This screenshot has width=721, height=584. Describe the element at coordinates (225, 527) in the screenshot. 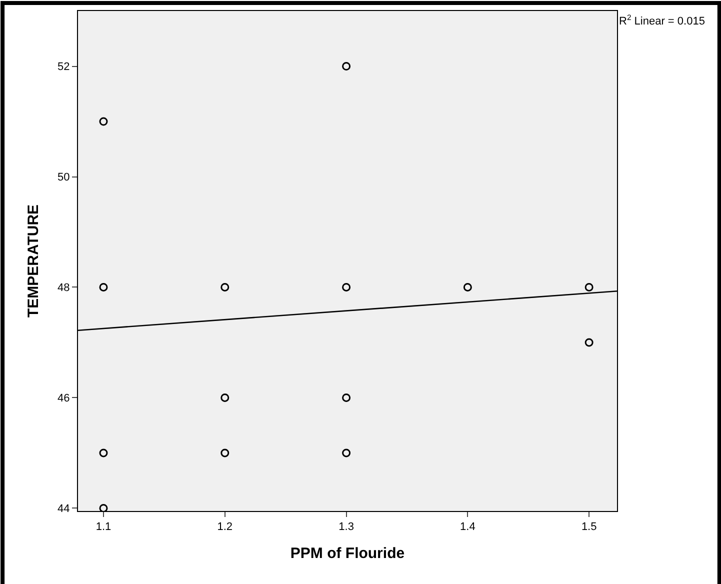

I see `x-tick-label: 1.2` at that location.